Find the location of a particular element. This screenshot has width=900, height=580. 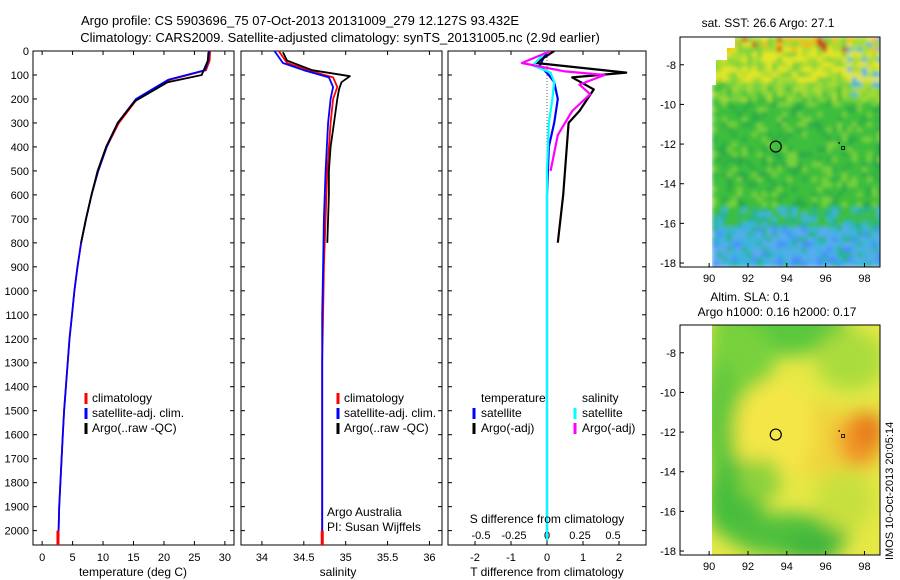

difference-legend-s-argo: Argo(-adj) is located at coordinates (608, 428).